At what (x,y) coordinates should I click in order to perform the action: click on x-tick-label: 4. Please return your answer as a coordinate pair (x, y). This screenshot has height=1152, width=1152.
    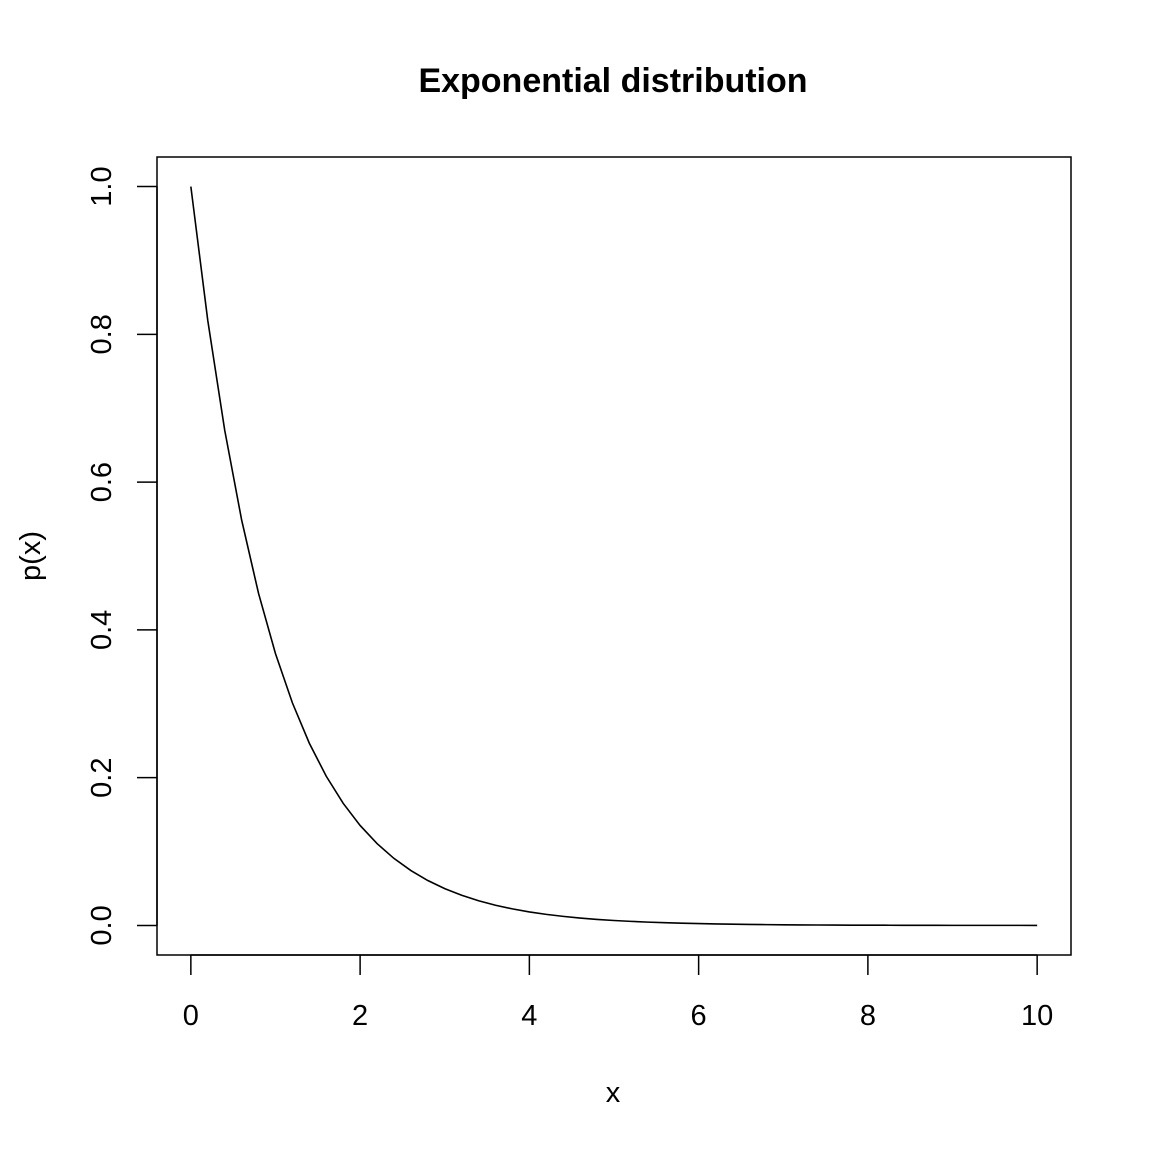
    Looking at the image, I should click on (529, 1016).